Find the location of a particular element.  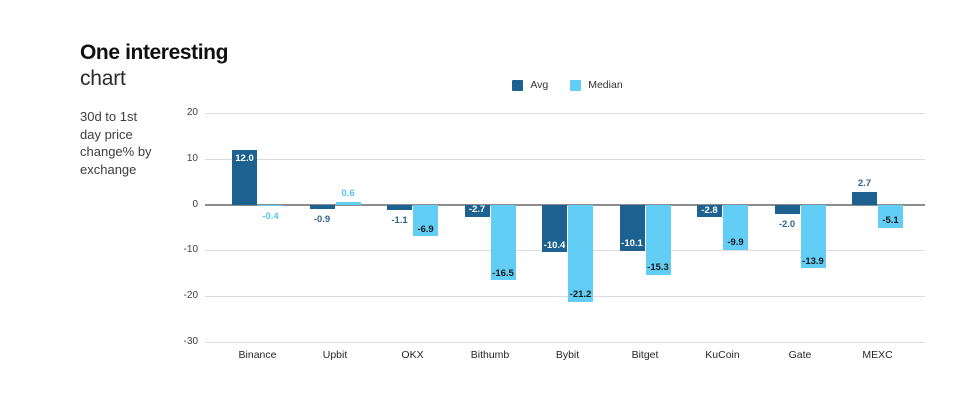

subtitle-line: 30d to 1st is located at coordinates (109, 116).